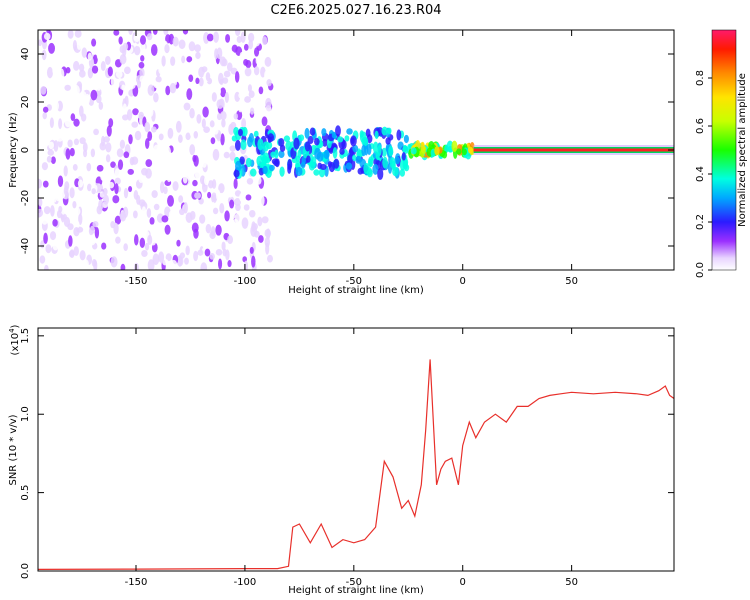 The height and width of the screenshot is (600, 750). What do you see at coordinates (25, 54) in the screenshot?
I see `y-tick-label: 40` at bounding box center [25, 54].